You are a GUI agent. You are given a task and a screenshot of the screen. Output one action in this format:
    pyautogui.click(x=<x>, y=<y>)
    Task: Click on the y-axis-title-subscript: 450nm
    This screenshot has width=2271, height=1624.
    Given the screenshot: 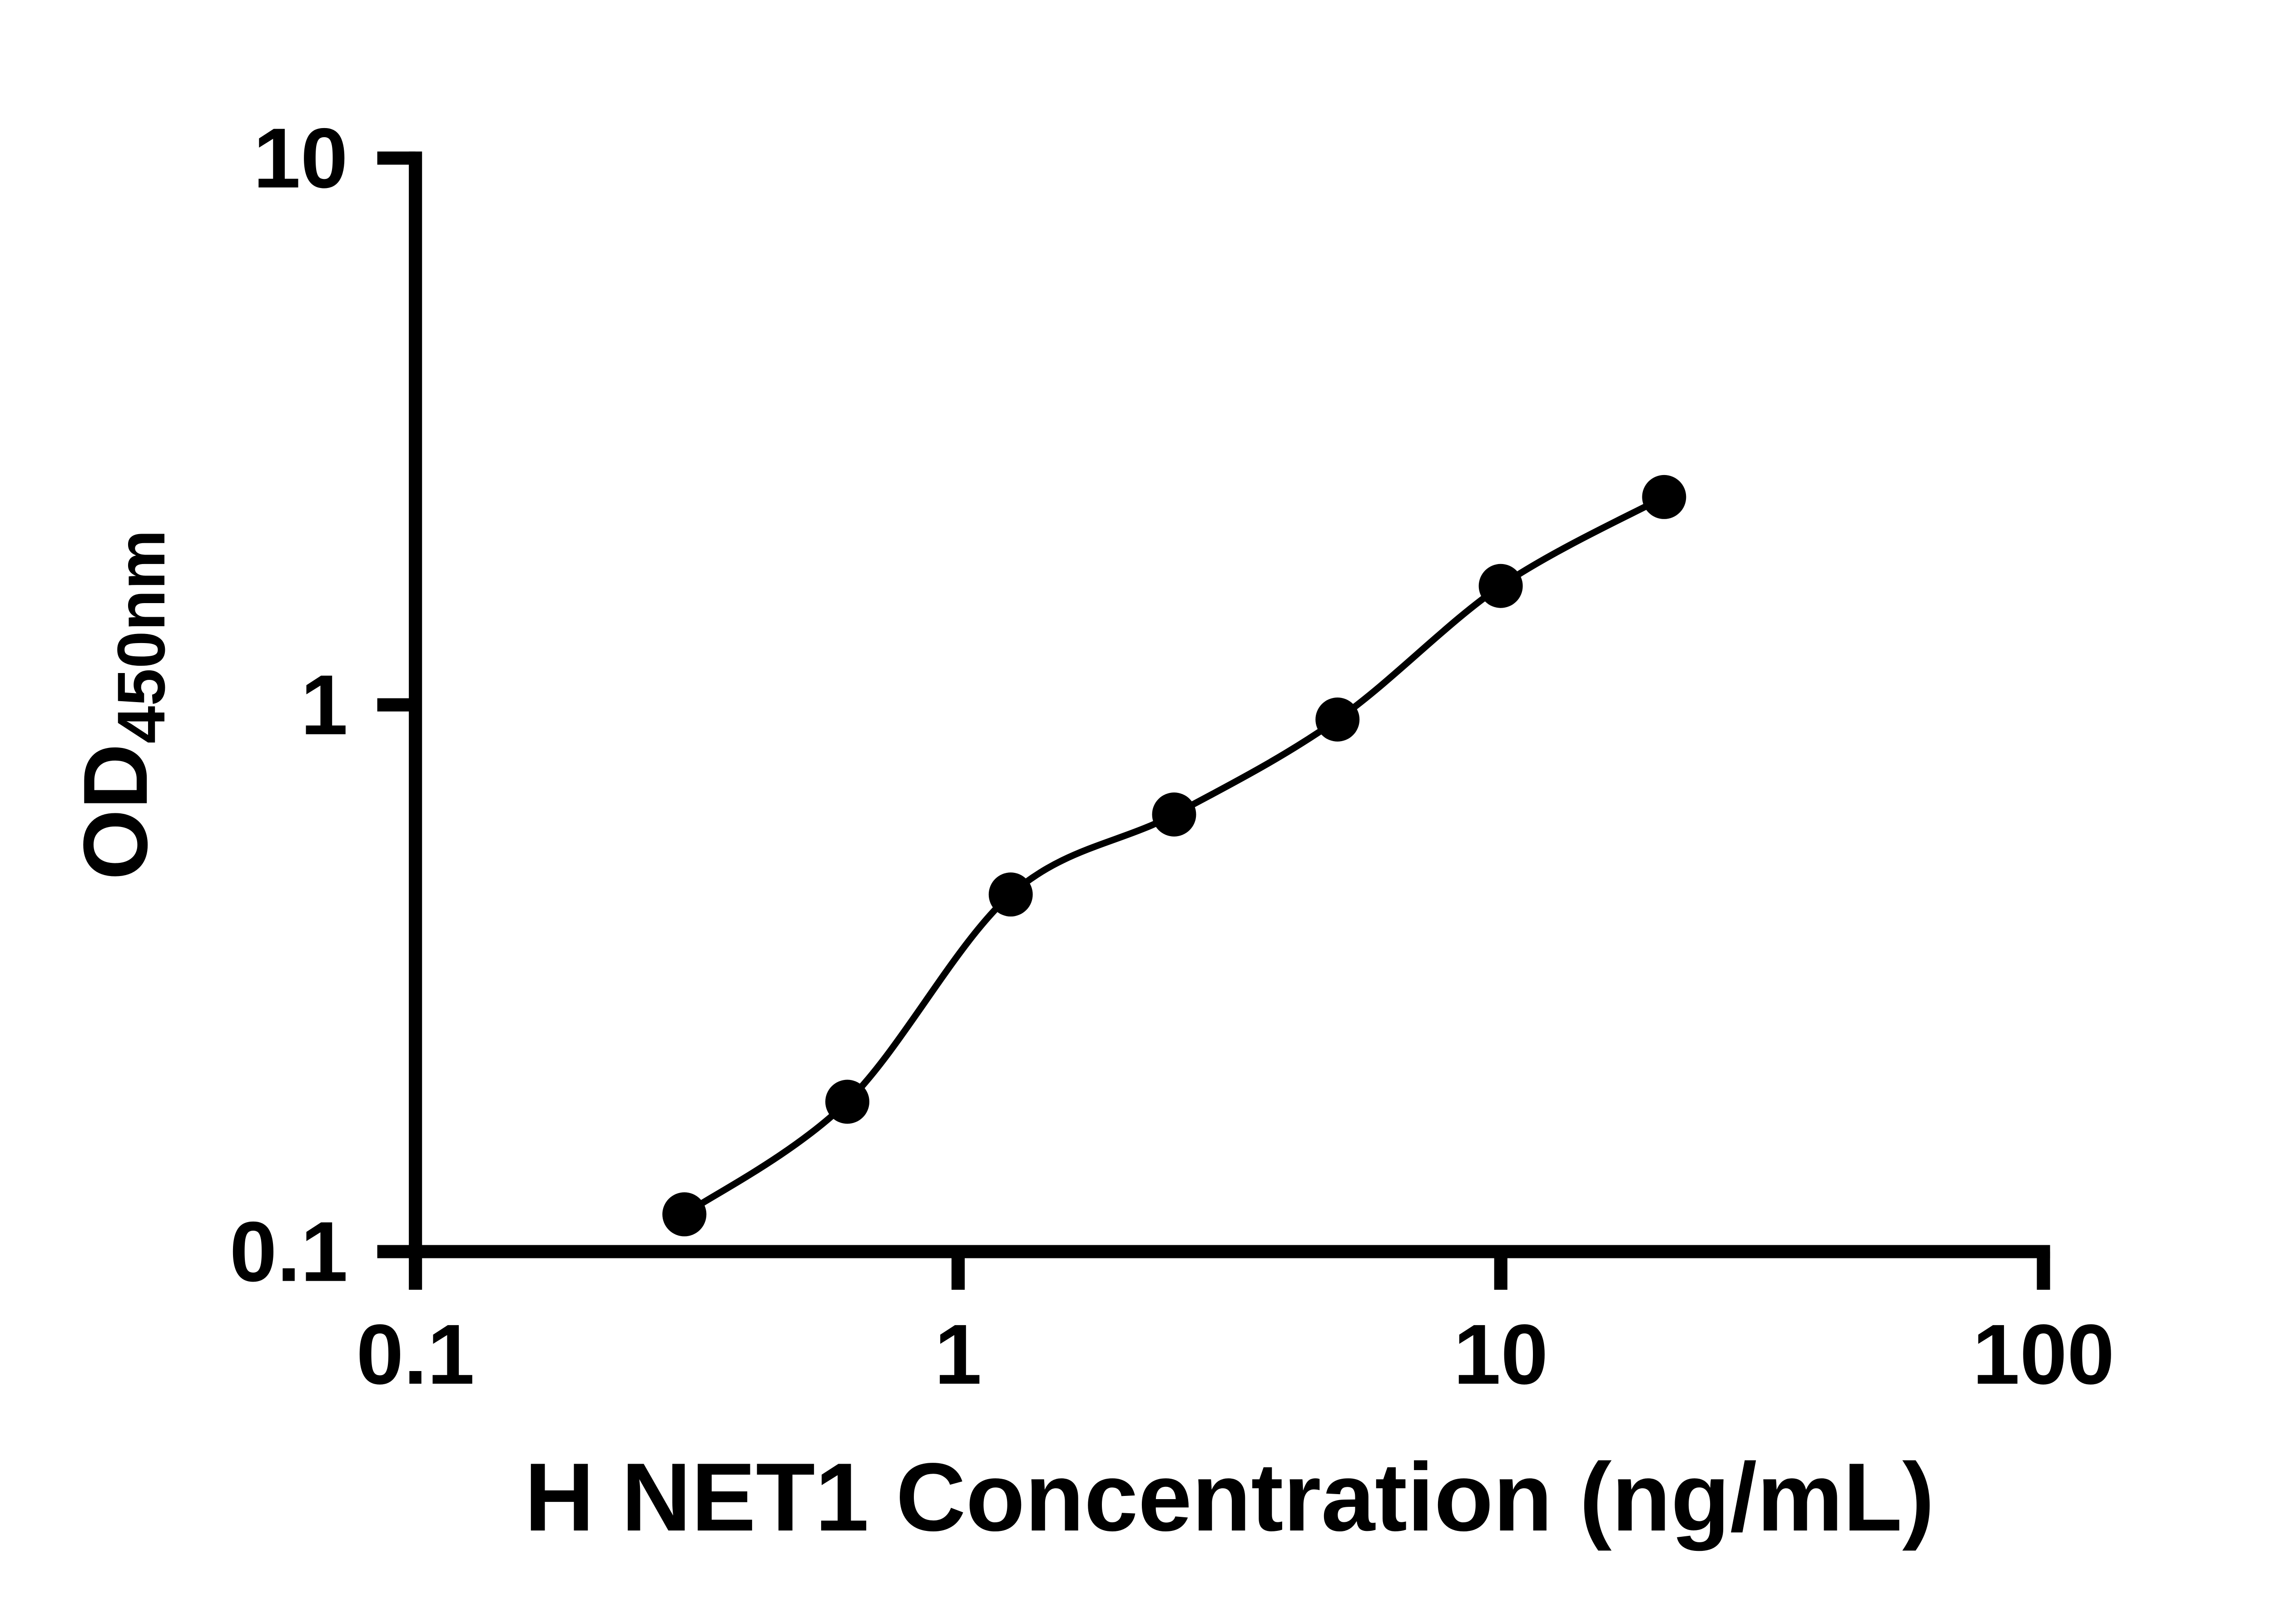 What is the action you would take?
    pyautogui.click(x=141, y=636)
    